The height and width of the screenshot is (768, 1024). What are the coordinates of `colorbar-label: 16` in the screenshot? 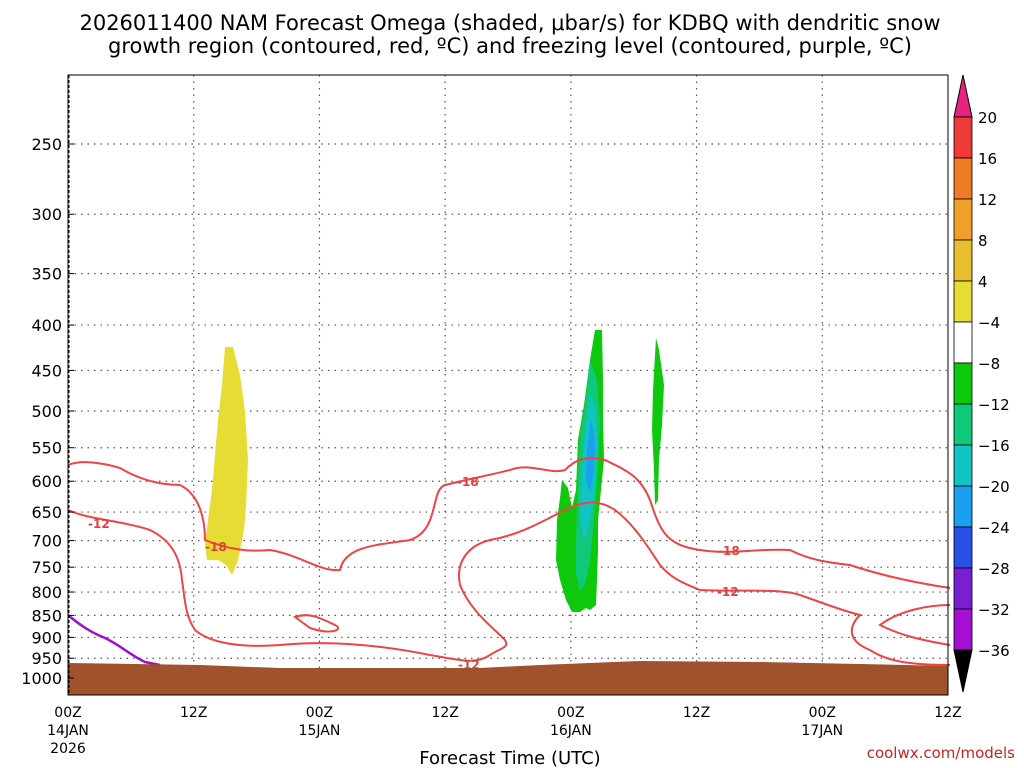 It's located at (987, 159).